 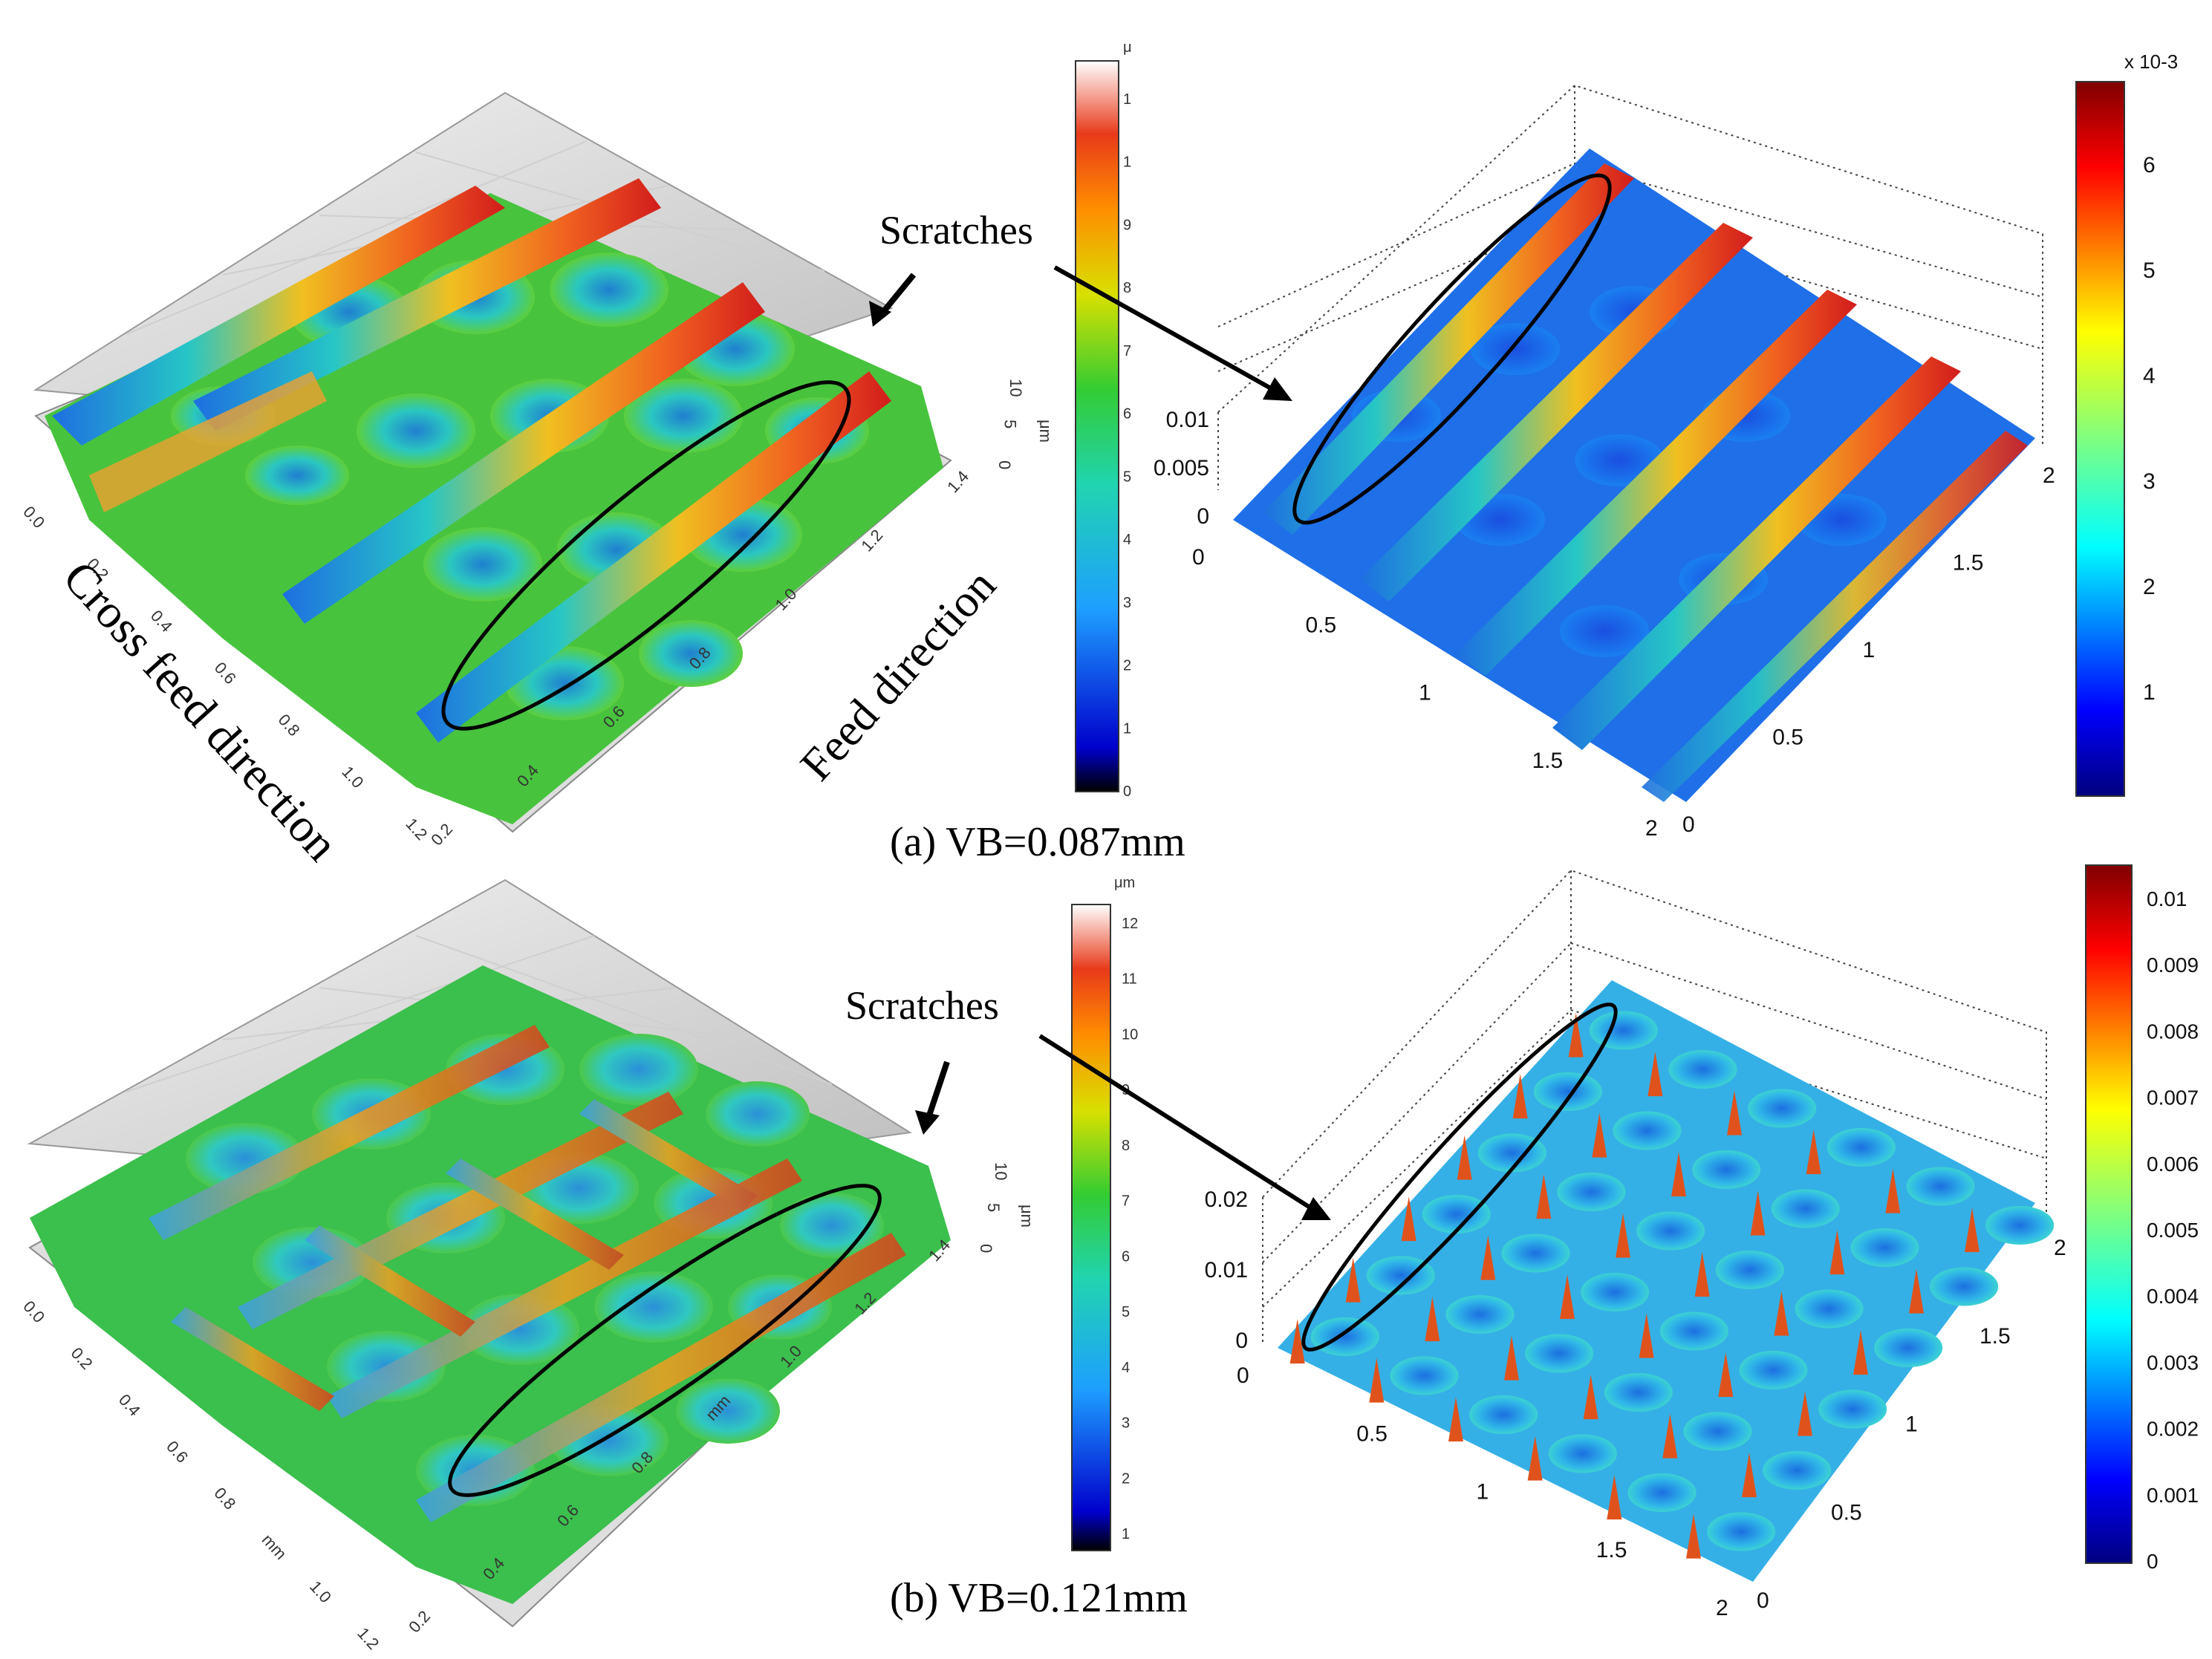 I want to click on panel-b-sim-y-ticks: 0 0.5 1 1.5 2, so click(x=1912, y=1425).